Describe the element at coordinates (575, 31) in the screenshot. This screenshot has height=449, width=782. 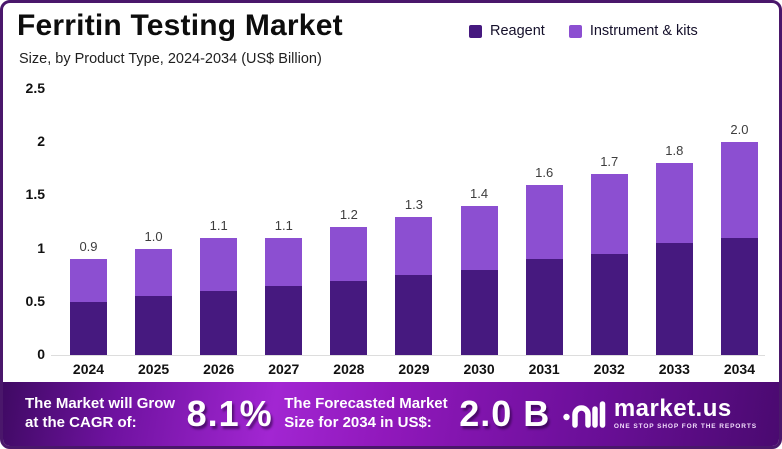
I see `instrument-swatch-icon` at that location.